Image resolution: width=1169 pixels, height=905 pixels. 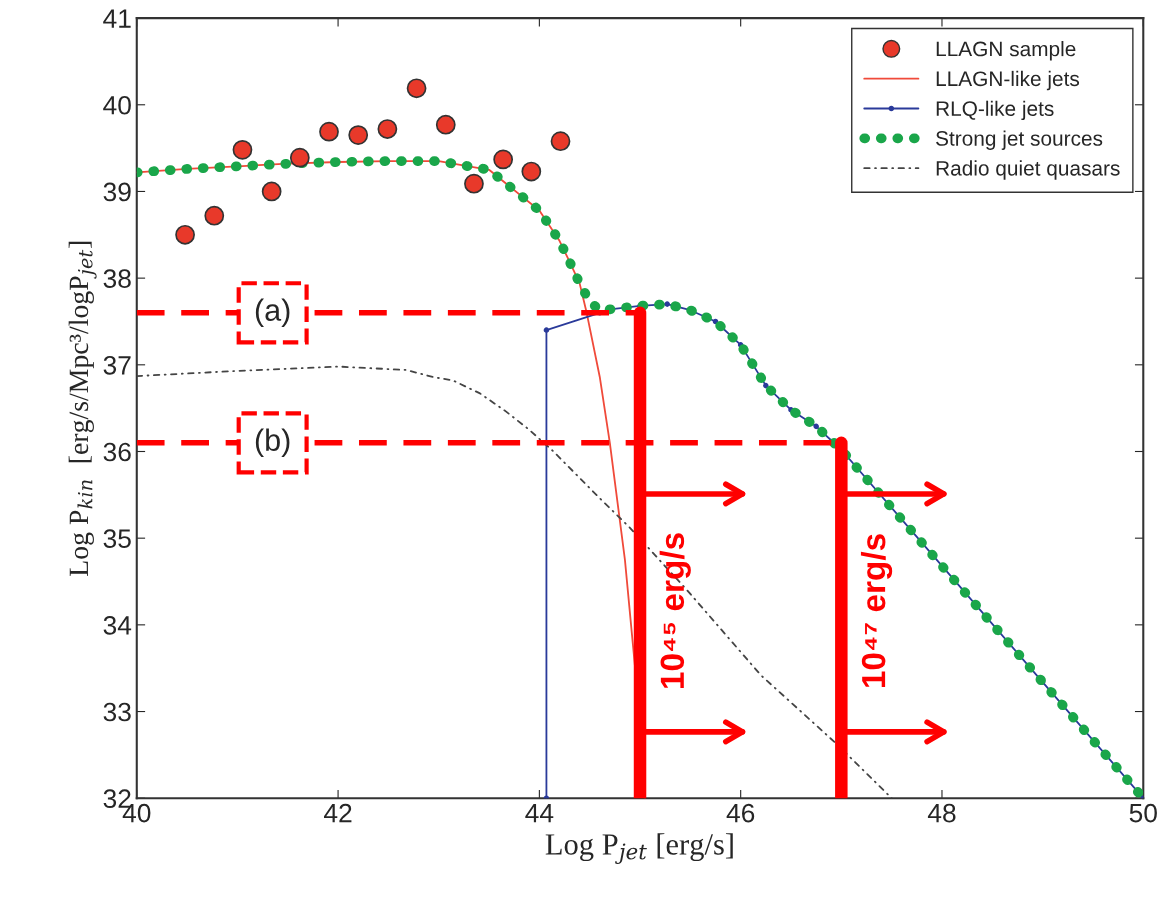 What do you see at coordinates (117, 278) in the screenshot?
I see `y-tick-label: 38` at bounding box center [117, 278].